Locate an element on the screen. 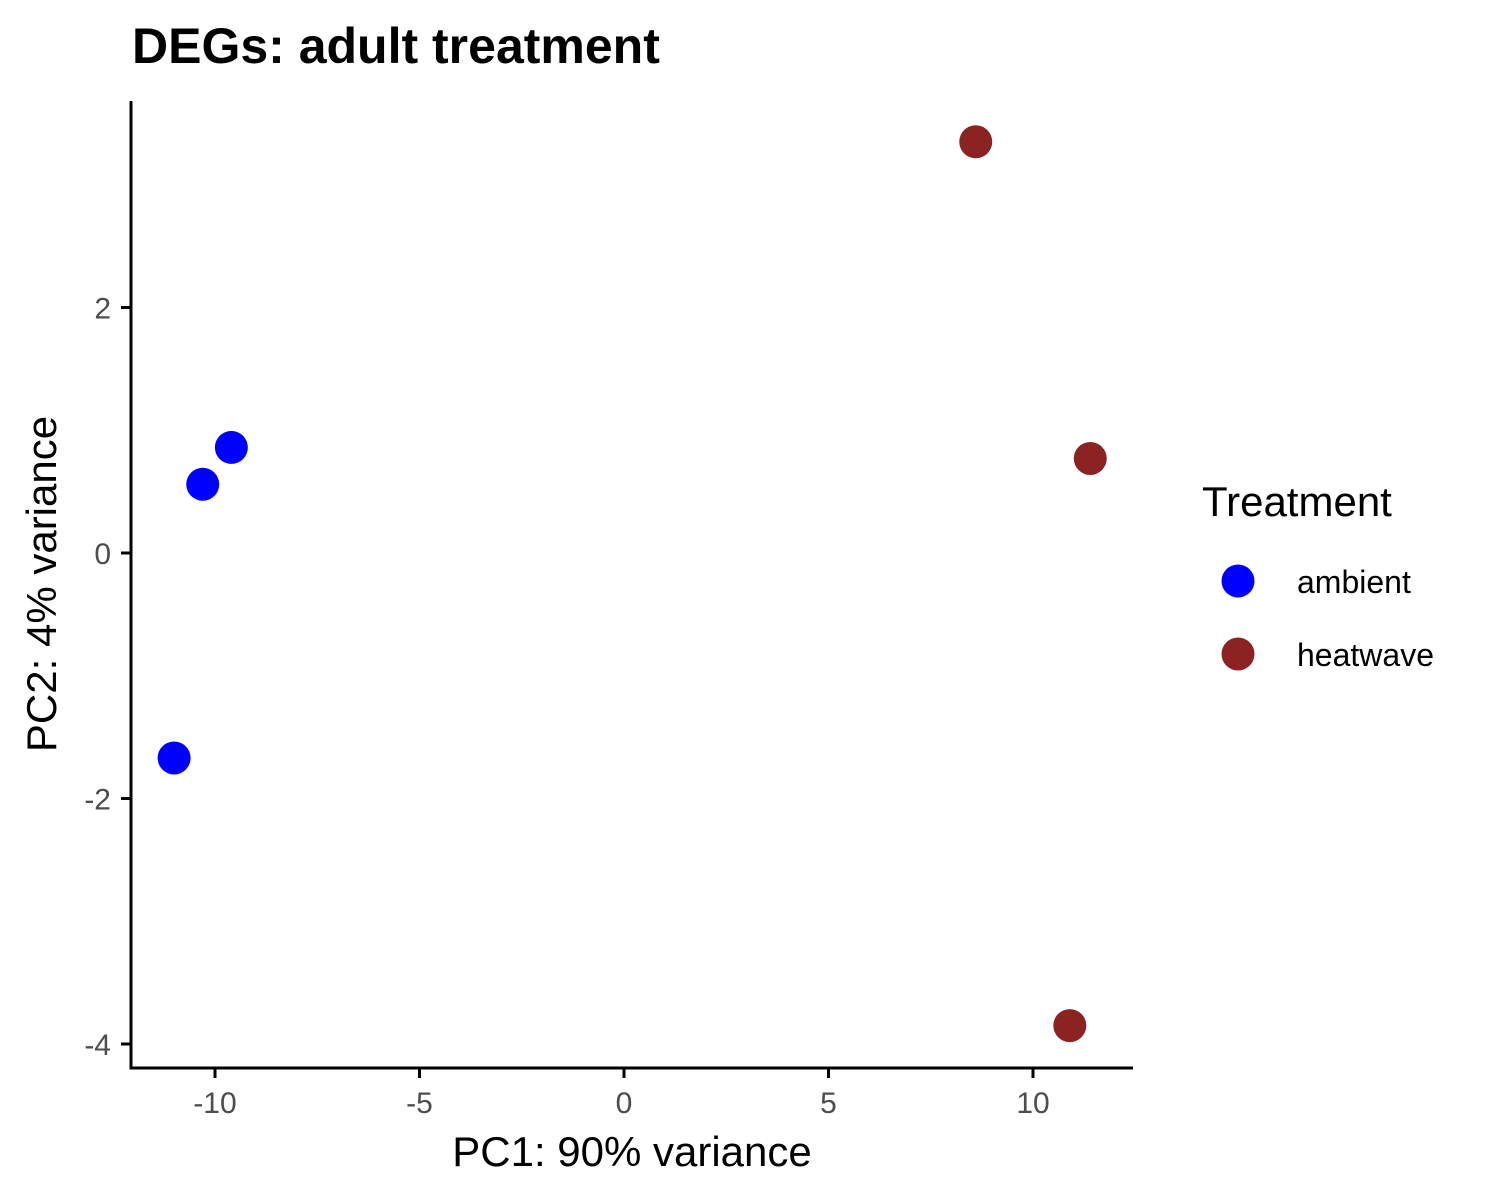 The width and height of the screenshot is (1500, 1200). legend: Treatment ambient heatwave is located at coordinates (1318, 575).